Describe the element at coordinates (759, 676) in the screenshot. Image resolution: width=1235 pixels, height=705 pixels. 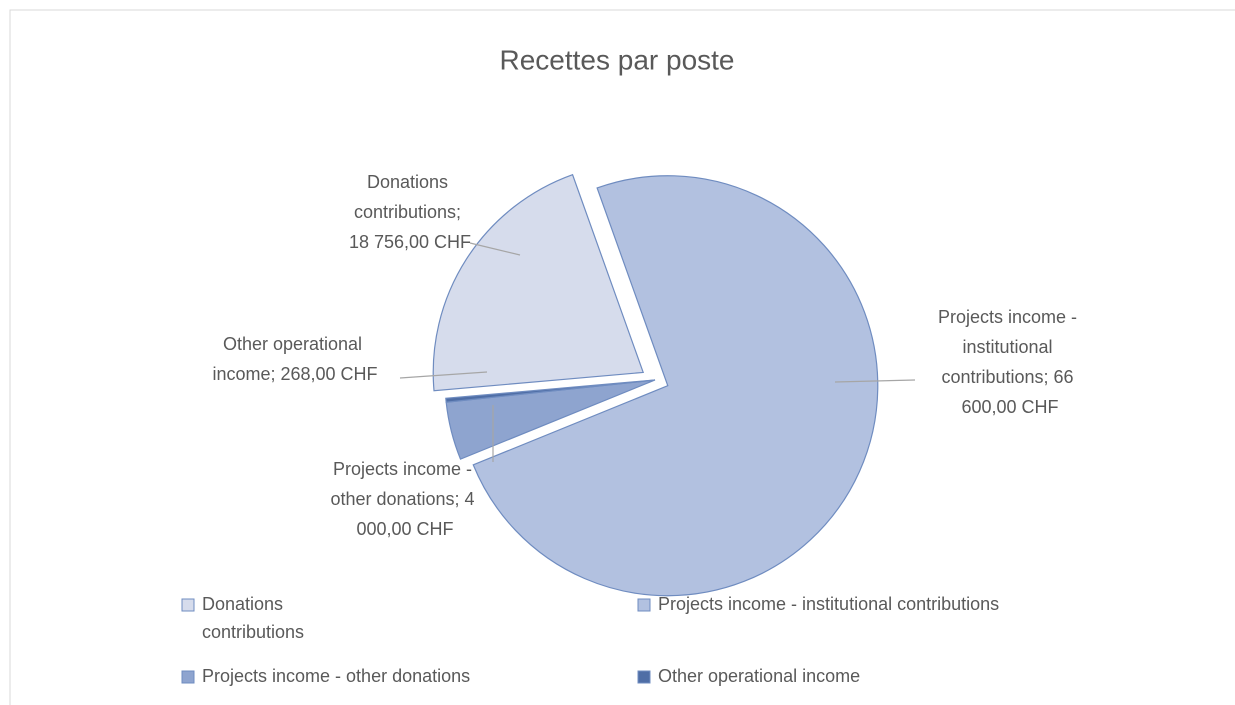
I see `legend-label: Other operational income` at that location.